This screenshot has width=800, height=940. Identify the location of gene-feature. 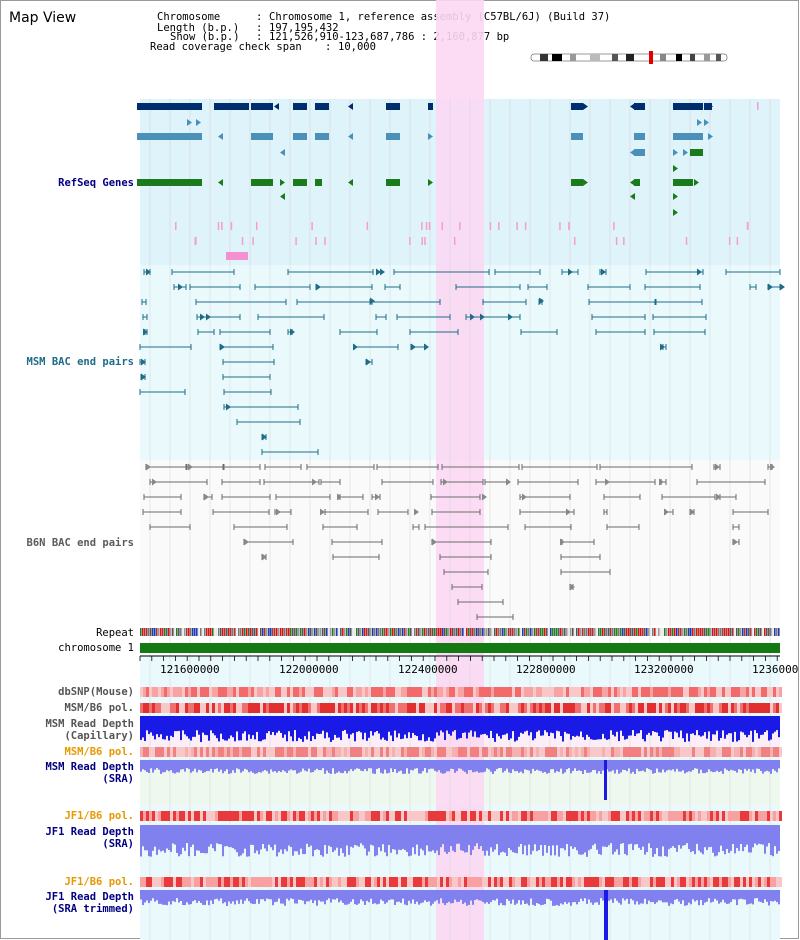
(577, 182).